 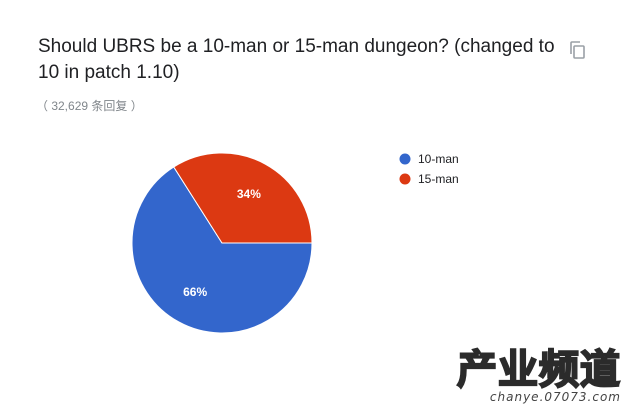 What do you see at coordinates (429, 169) in the screenshot?
I see `chart-legend: 10-man 15-man` at bounding box center [429, 169].